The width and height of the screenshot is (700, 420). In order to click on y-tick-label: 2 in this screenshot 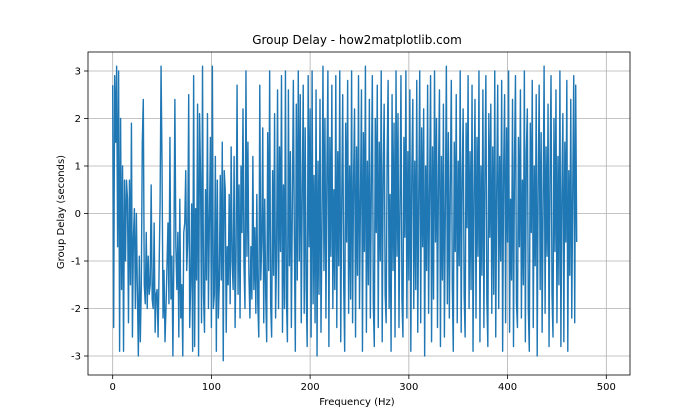, I will do `click(78, 119)`.